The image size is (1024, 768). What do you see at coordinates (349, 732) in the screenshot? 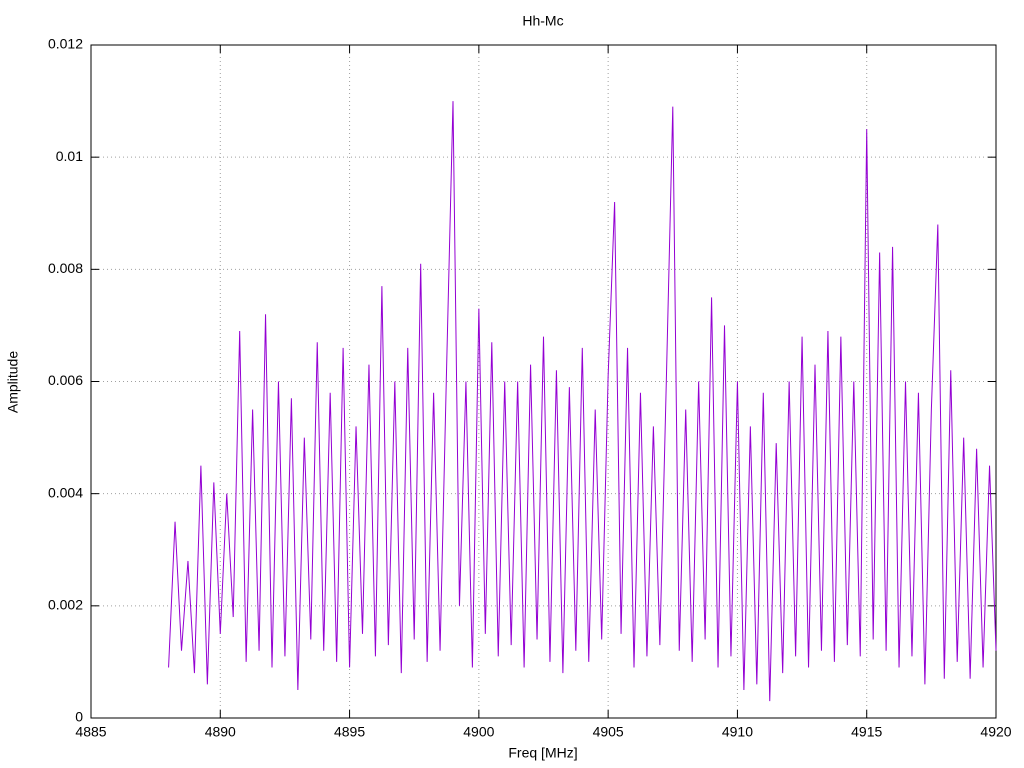
I see `x-tick-label: 4895` at bounding box center [349, 732].